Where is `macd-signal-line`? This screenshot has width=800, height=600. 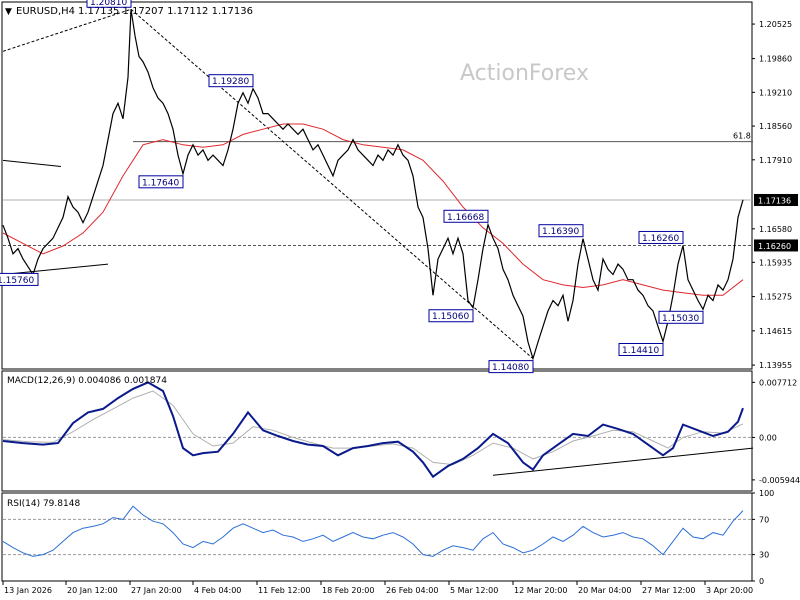
macd-signal-line is located at coordinates (373, 428).